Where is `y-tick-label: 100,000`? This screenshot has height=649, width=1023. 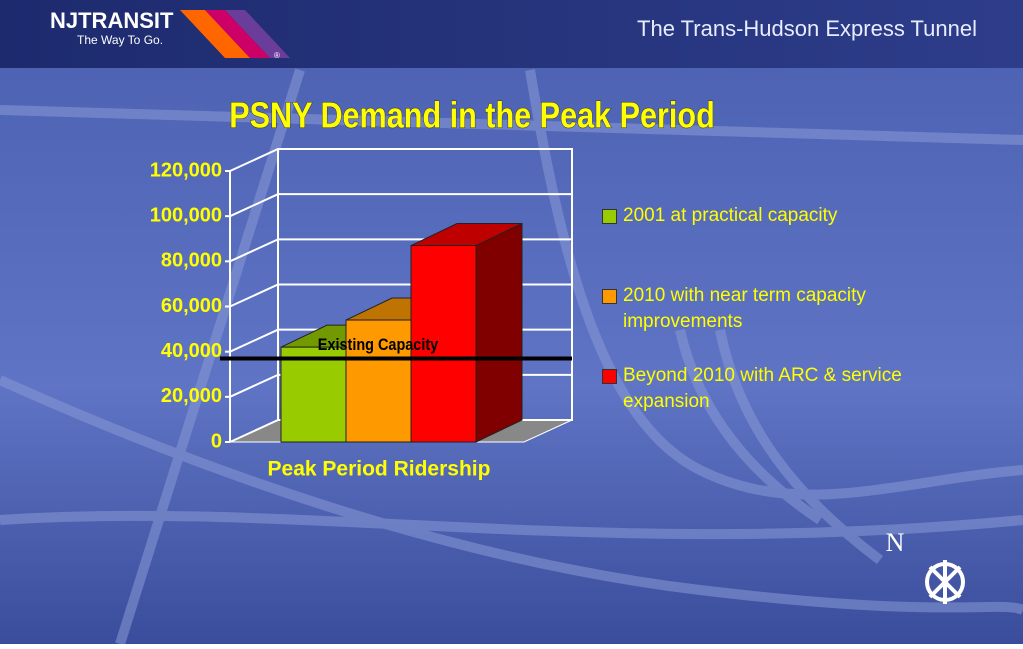 y-tick-label: 100,000 is located at coordinates (186, 215).